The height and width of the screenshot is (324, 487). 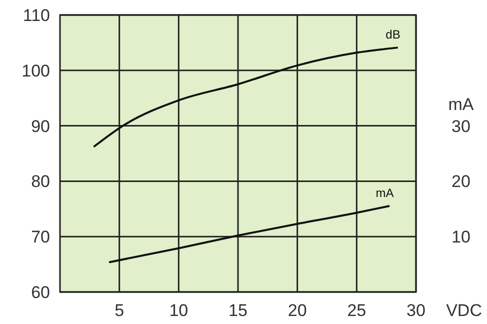 What do you see at coordinates (249, 234) in the screenshot?
I see `line-series` at bounding box center [249, 234].